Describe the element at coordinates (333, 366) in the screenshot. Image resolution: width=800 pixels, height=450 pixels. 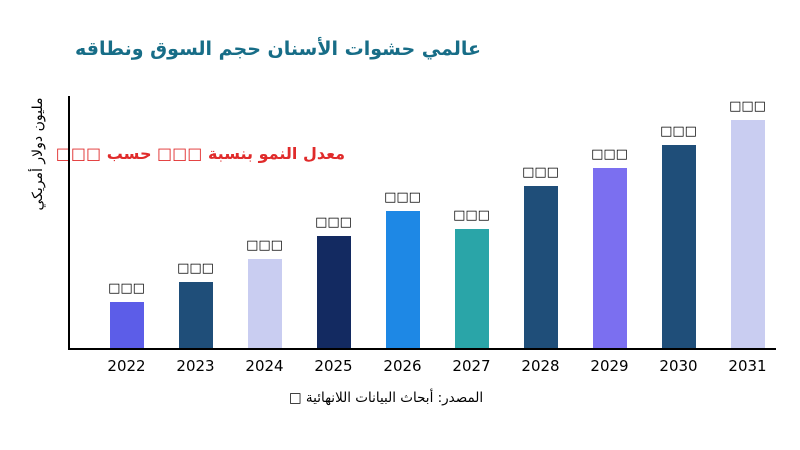
I see `x-tick-label: 2025` at that location.